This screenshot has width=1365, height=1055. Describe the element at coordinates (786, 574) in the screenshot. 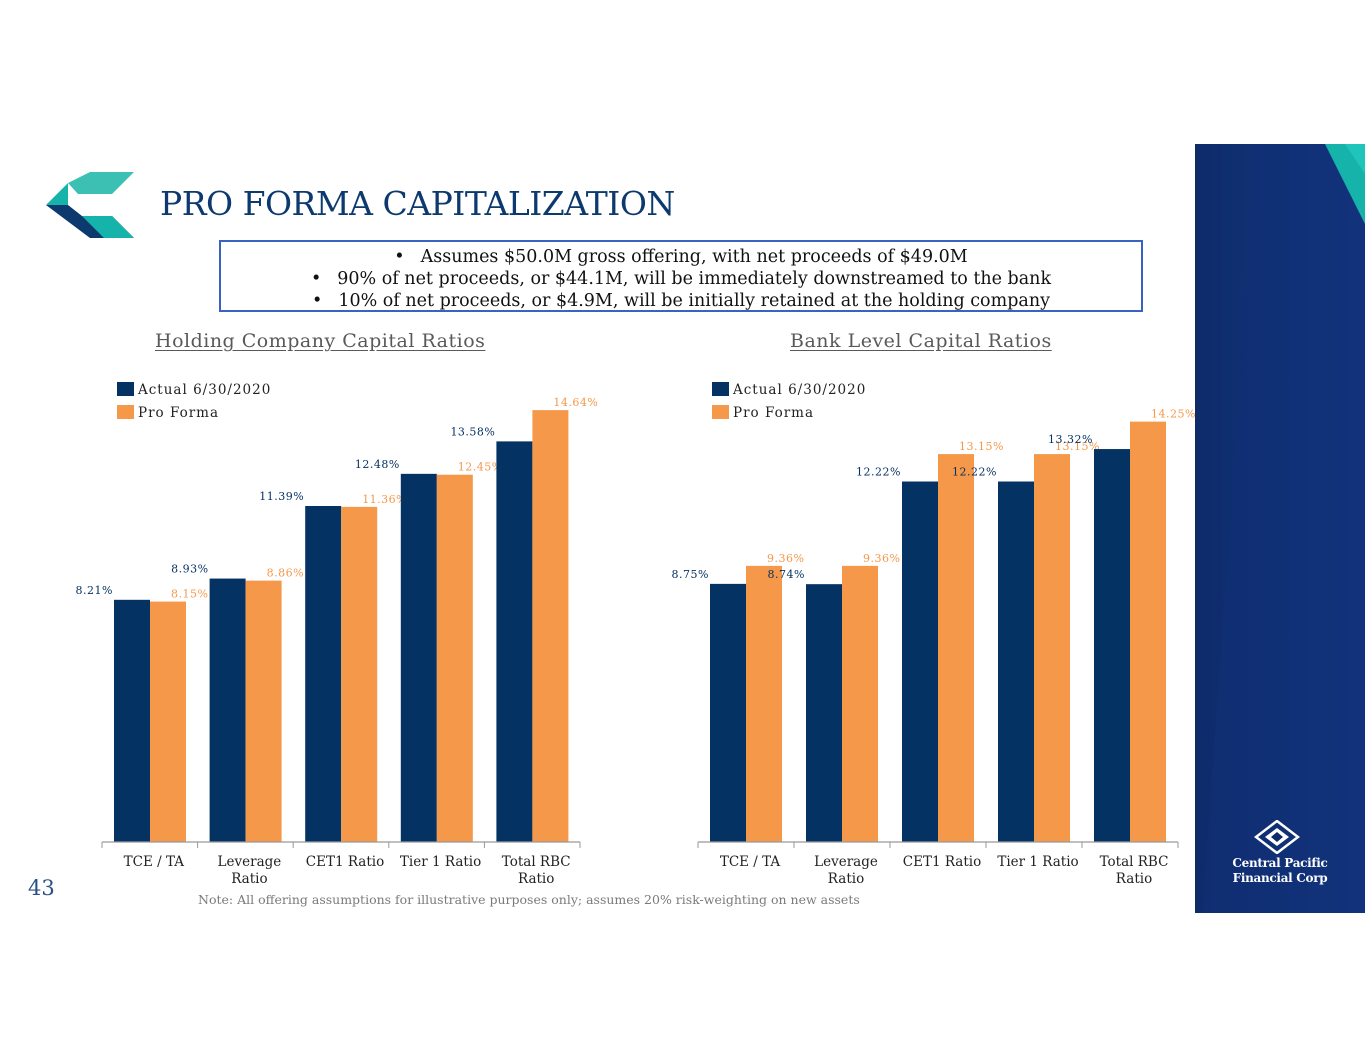

I see `data-label: 8.74%` at that location.